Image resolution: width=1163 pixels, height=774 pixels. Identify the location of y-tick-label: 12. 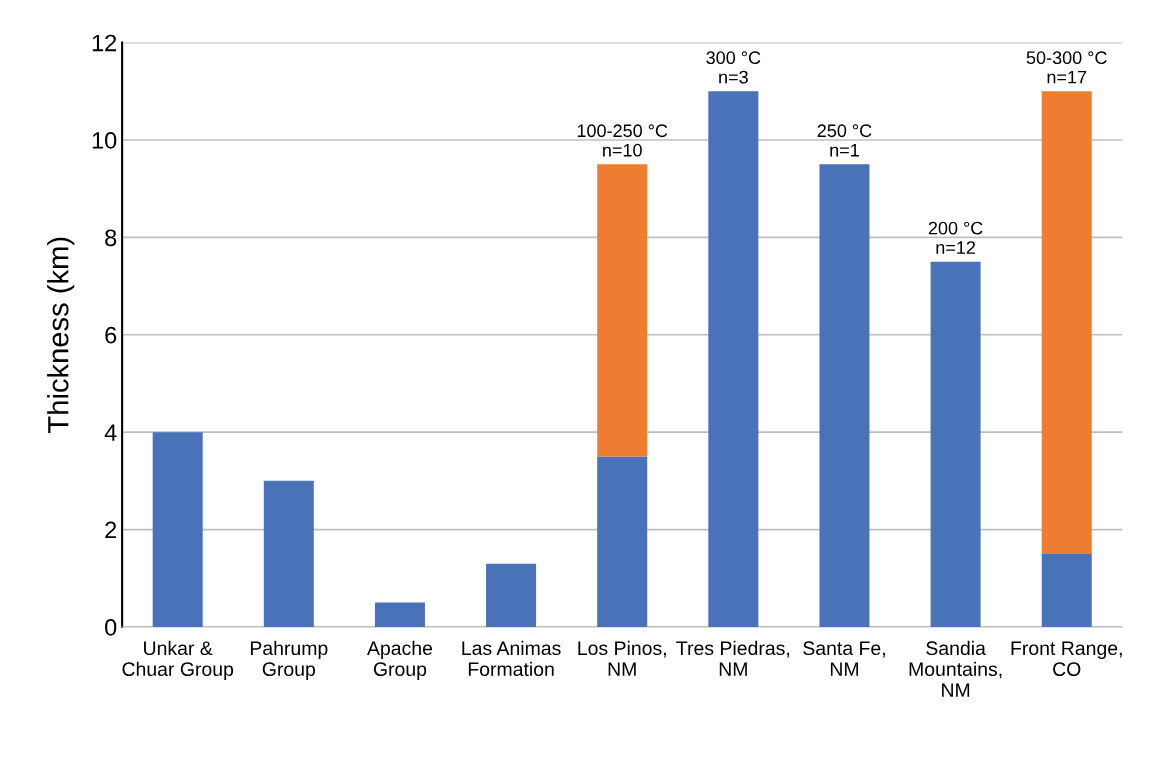
(104, 43).